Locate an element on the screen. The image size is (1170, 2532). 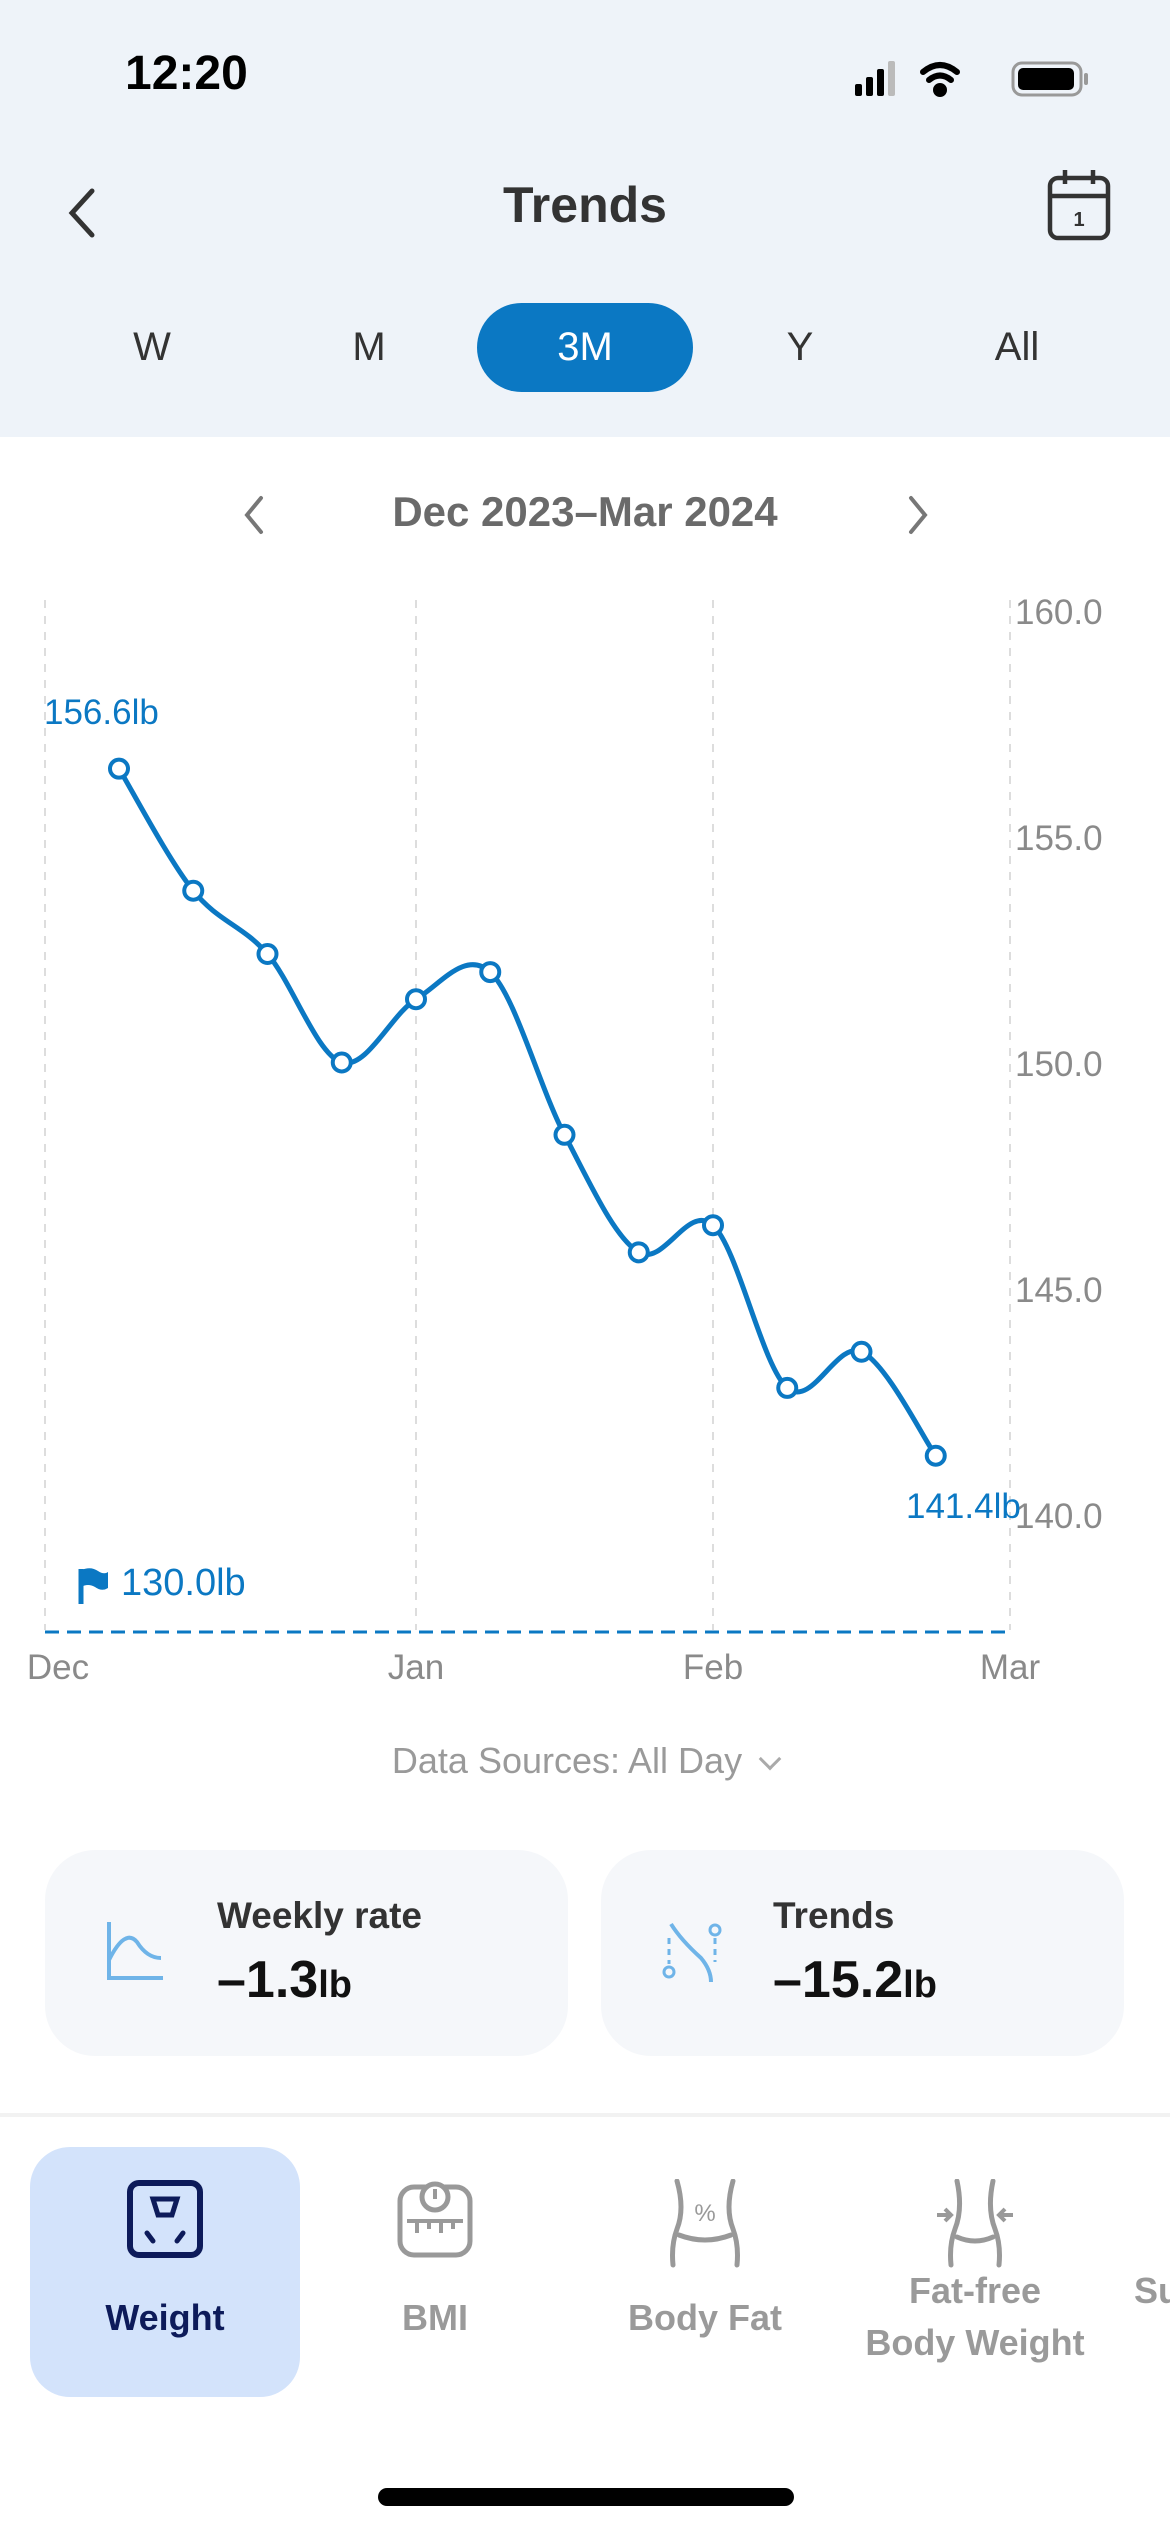
scale-icon is located at coordinates (165, 2219).